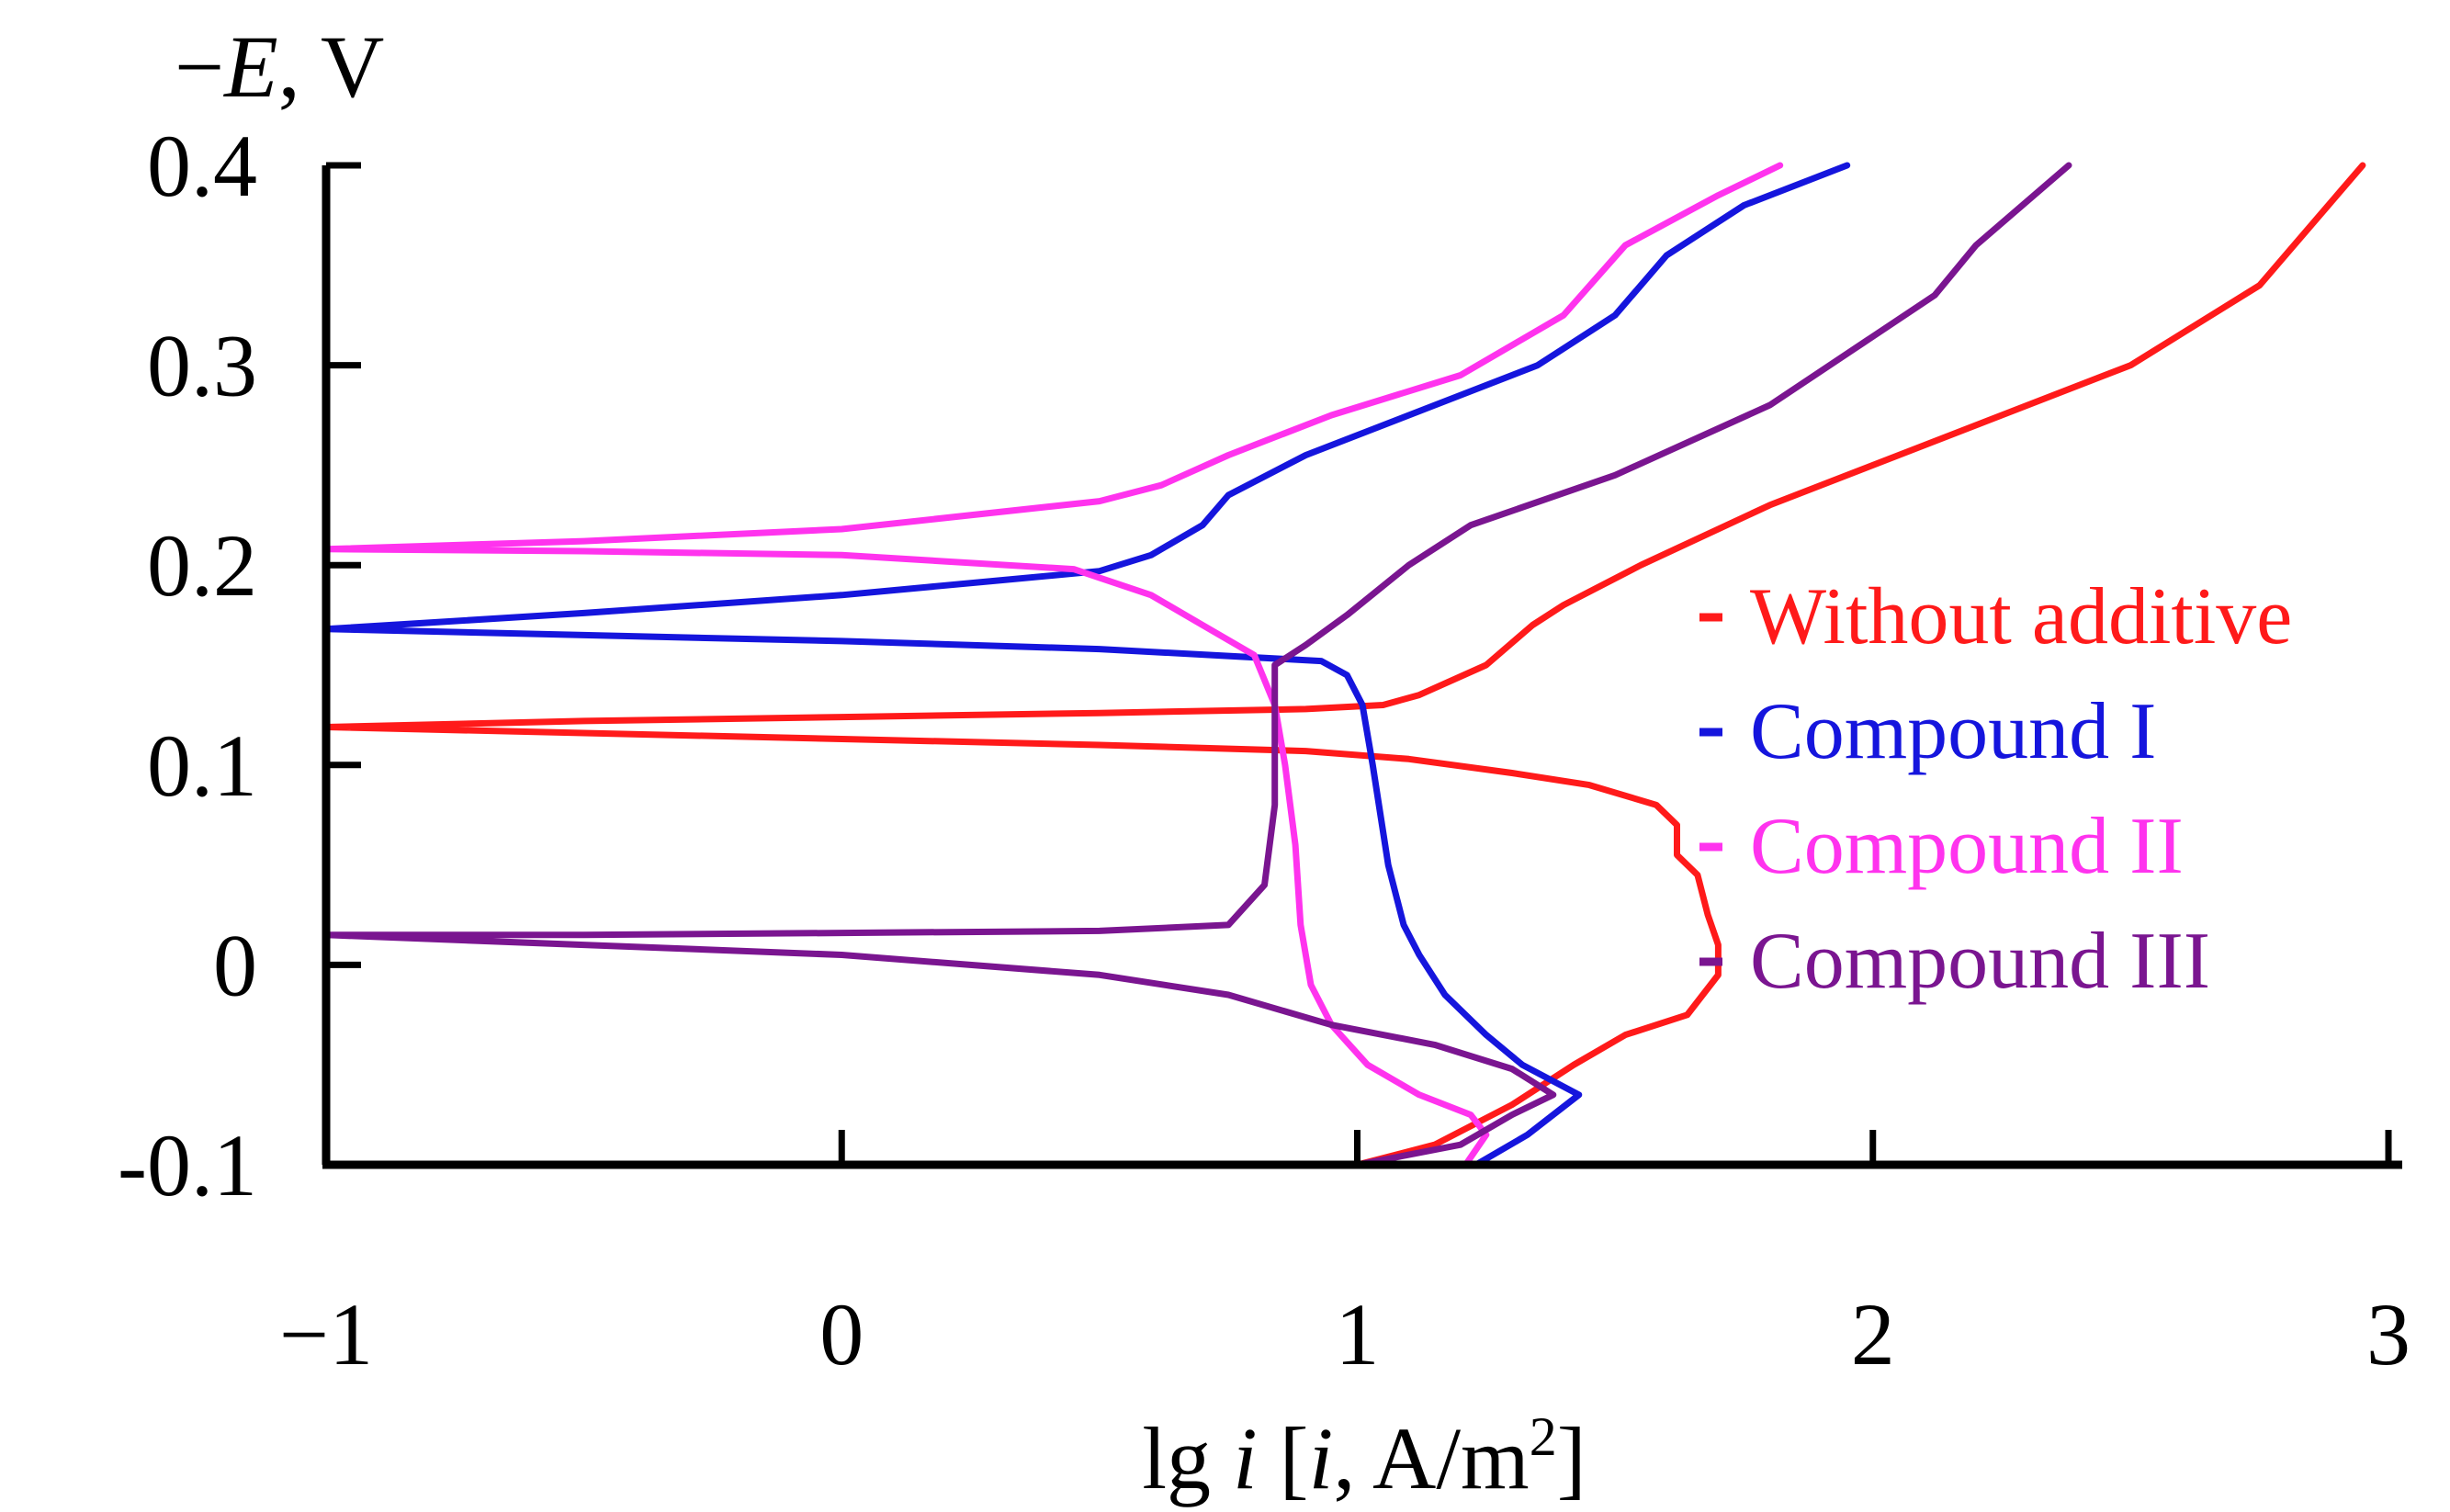 This screenshot has width=2450, height=1512. What do you see at coordinates (2021, 616) in the screenshot?
I see `legend-label-without-additive: Without additive` at bounding box center [2021, 616].